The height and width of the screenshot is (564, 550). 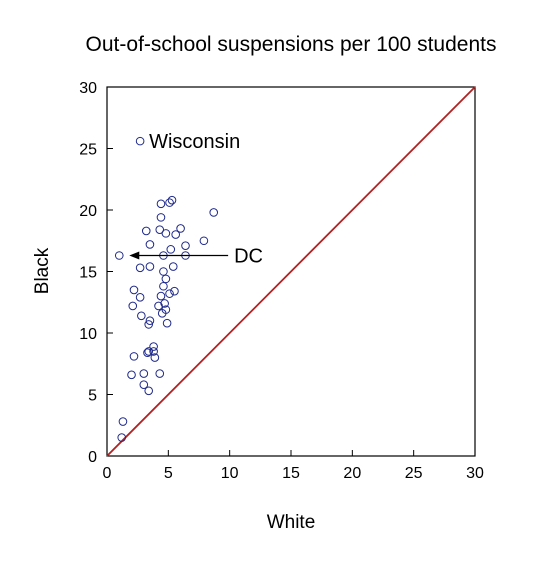 What do you see at coordinates (248, 257) in the screenshot?
I see `annotation-dc: DC` at bounding box center [248, 257].